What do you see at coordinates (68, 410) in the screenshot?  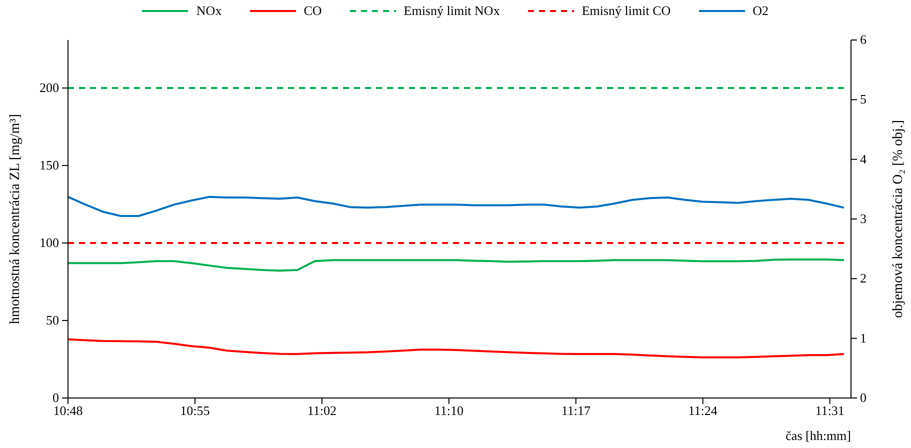 I see `x-tick-label: 10:48` at bounding box center [68, 410].